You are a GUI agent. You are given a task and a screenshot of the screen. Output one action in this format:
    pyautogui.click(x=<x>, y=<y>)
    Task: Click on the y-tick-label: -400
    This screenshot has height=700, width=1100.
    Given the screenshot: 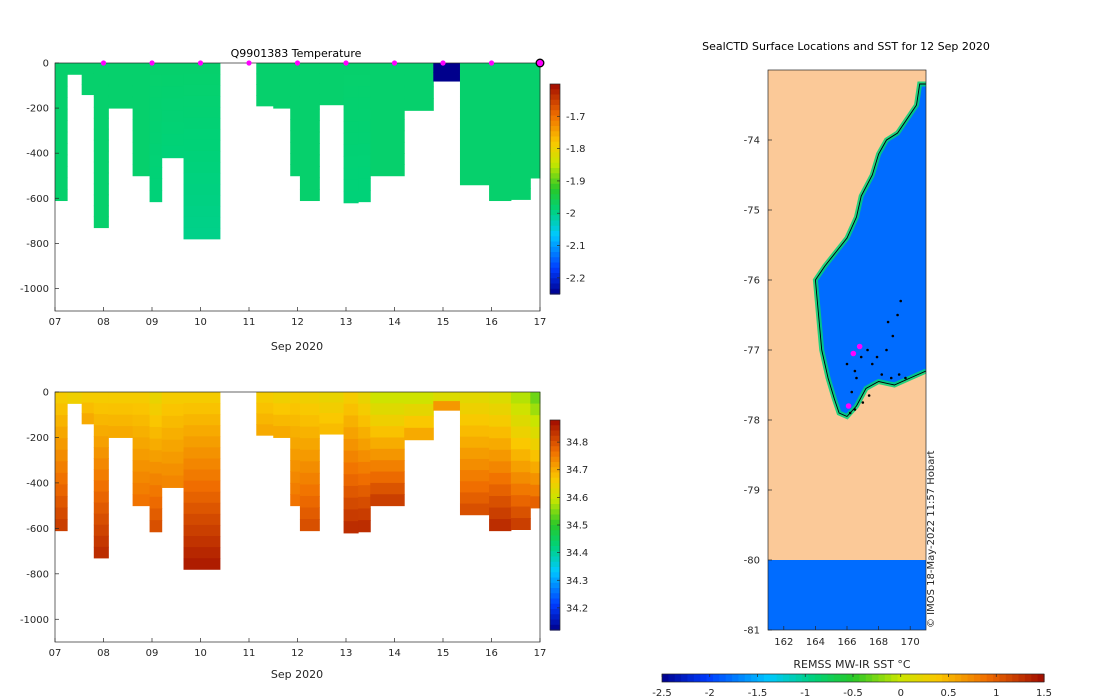 What is the action you would take?
    pyautogui.click(x=37, y=483)
    